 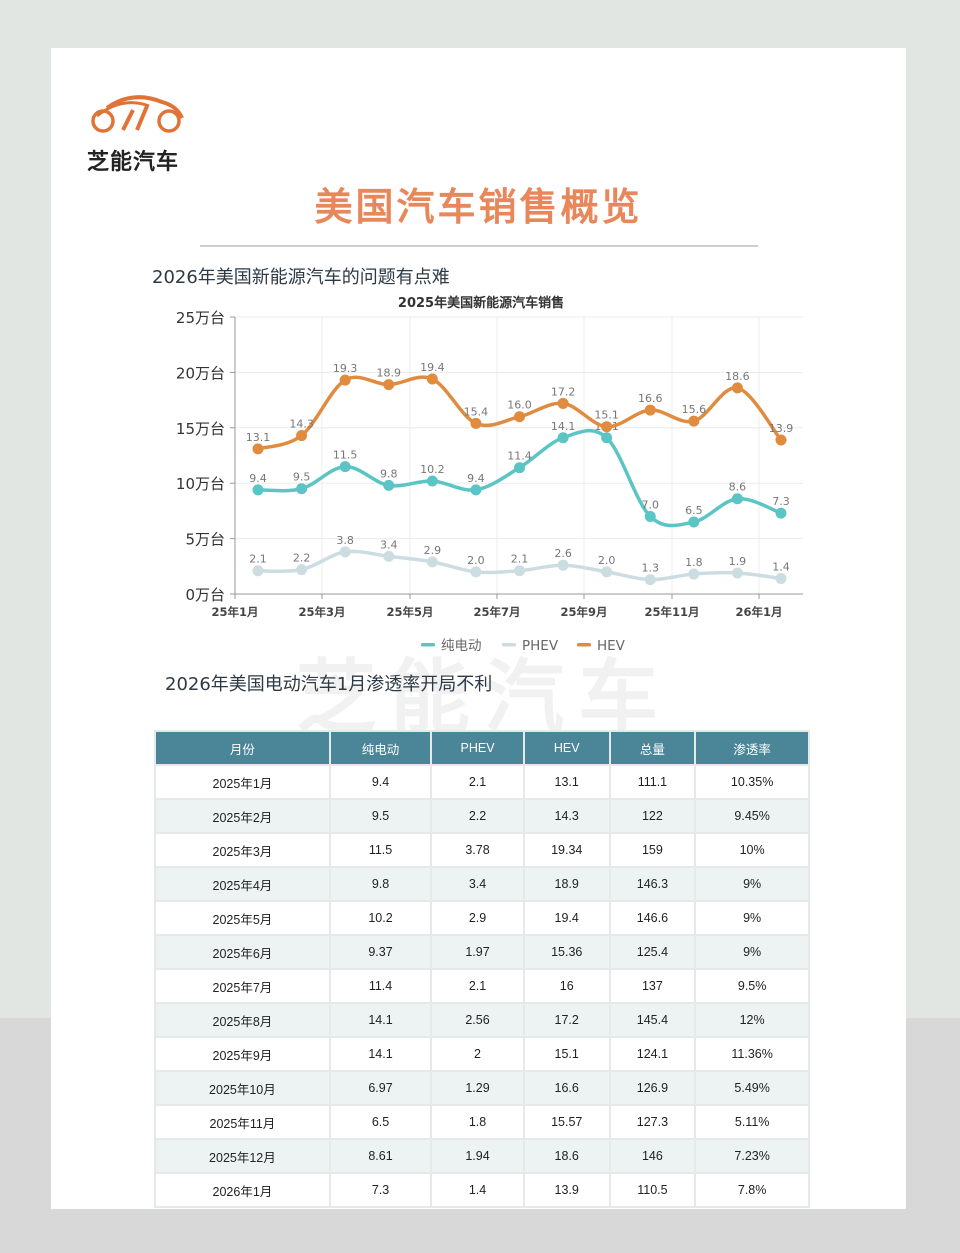 I want to click on data-label: 3.4, so click(x=389, y=544).